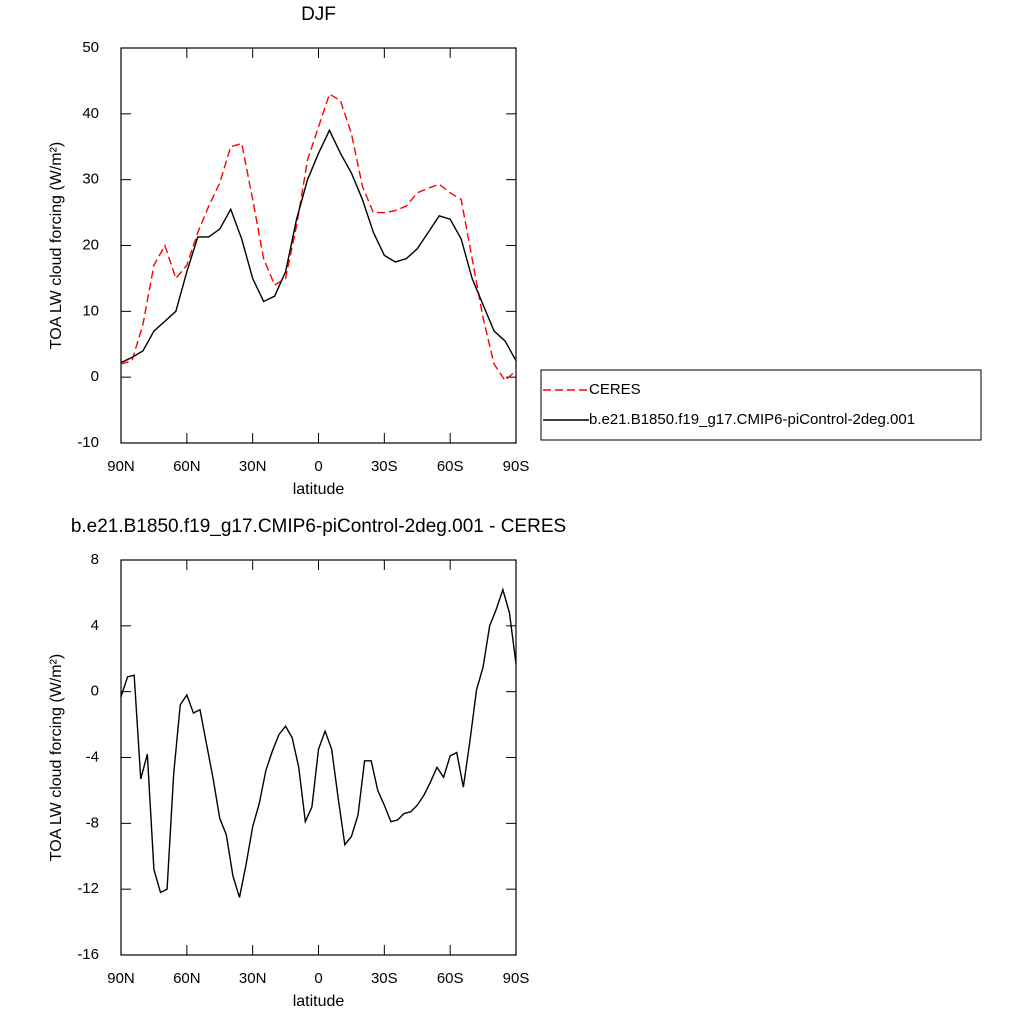  I want to click on y-tick-label: 20, so click(90, 244).